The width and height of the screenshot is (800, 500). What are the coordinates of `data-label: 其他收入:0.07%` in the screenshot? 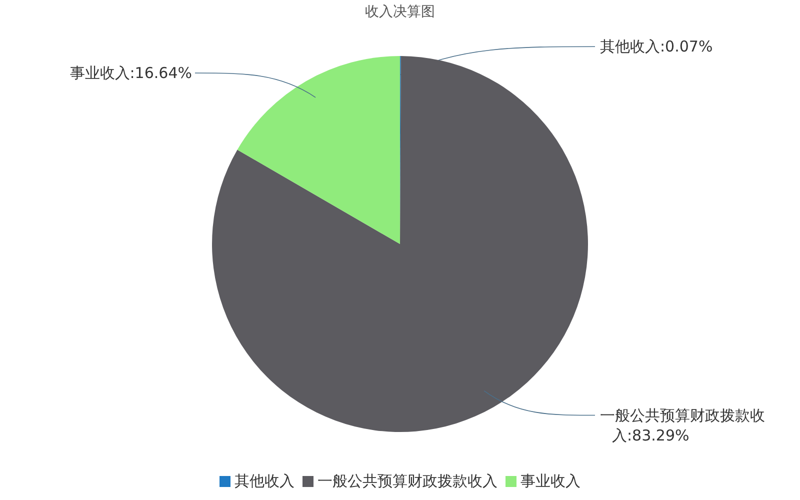 It's located at (656, 47).